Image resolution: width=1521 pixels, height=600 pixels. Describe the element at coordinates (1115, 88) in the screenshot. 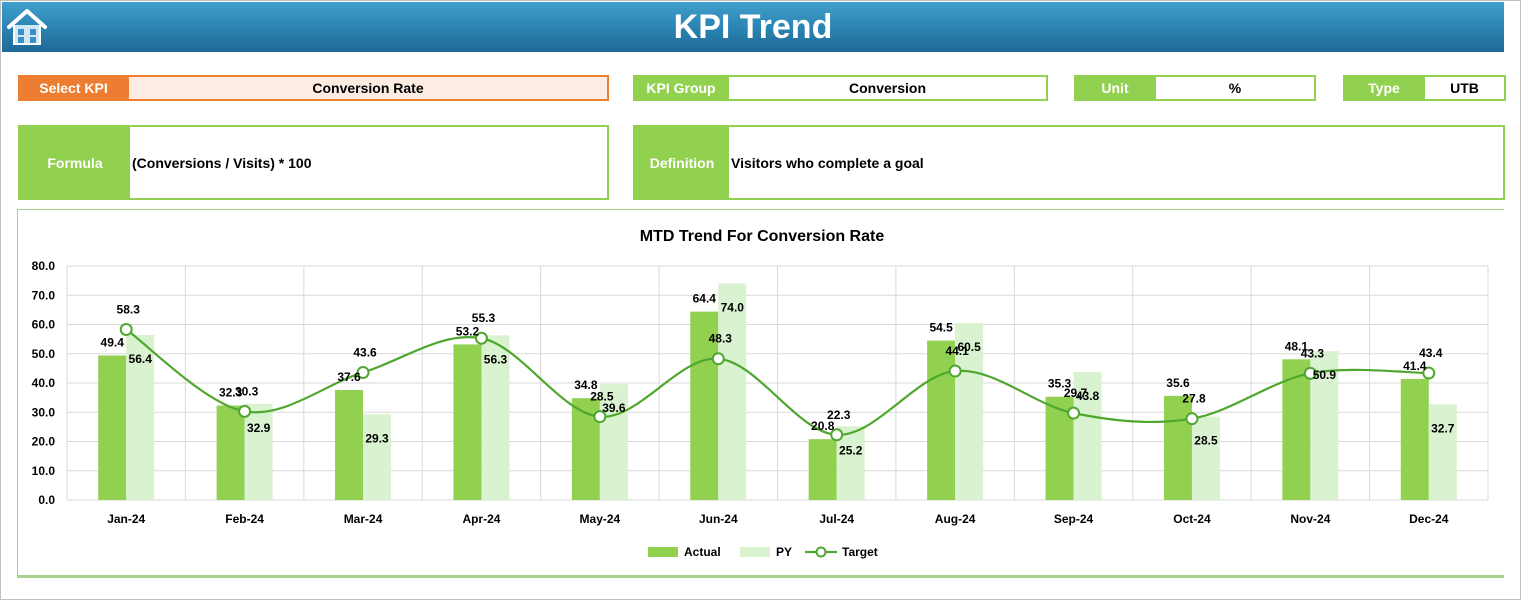

I see `unit-label: Unit` at that location.